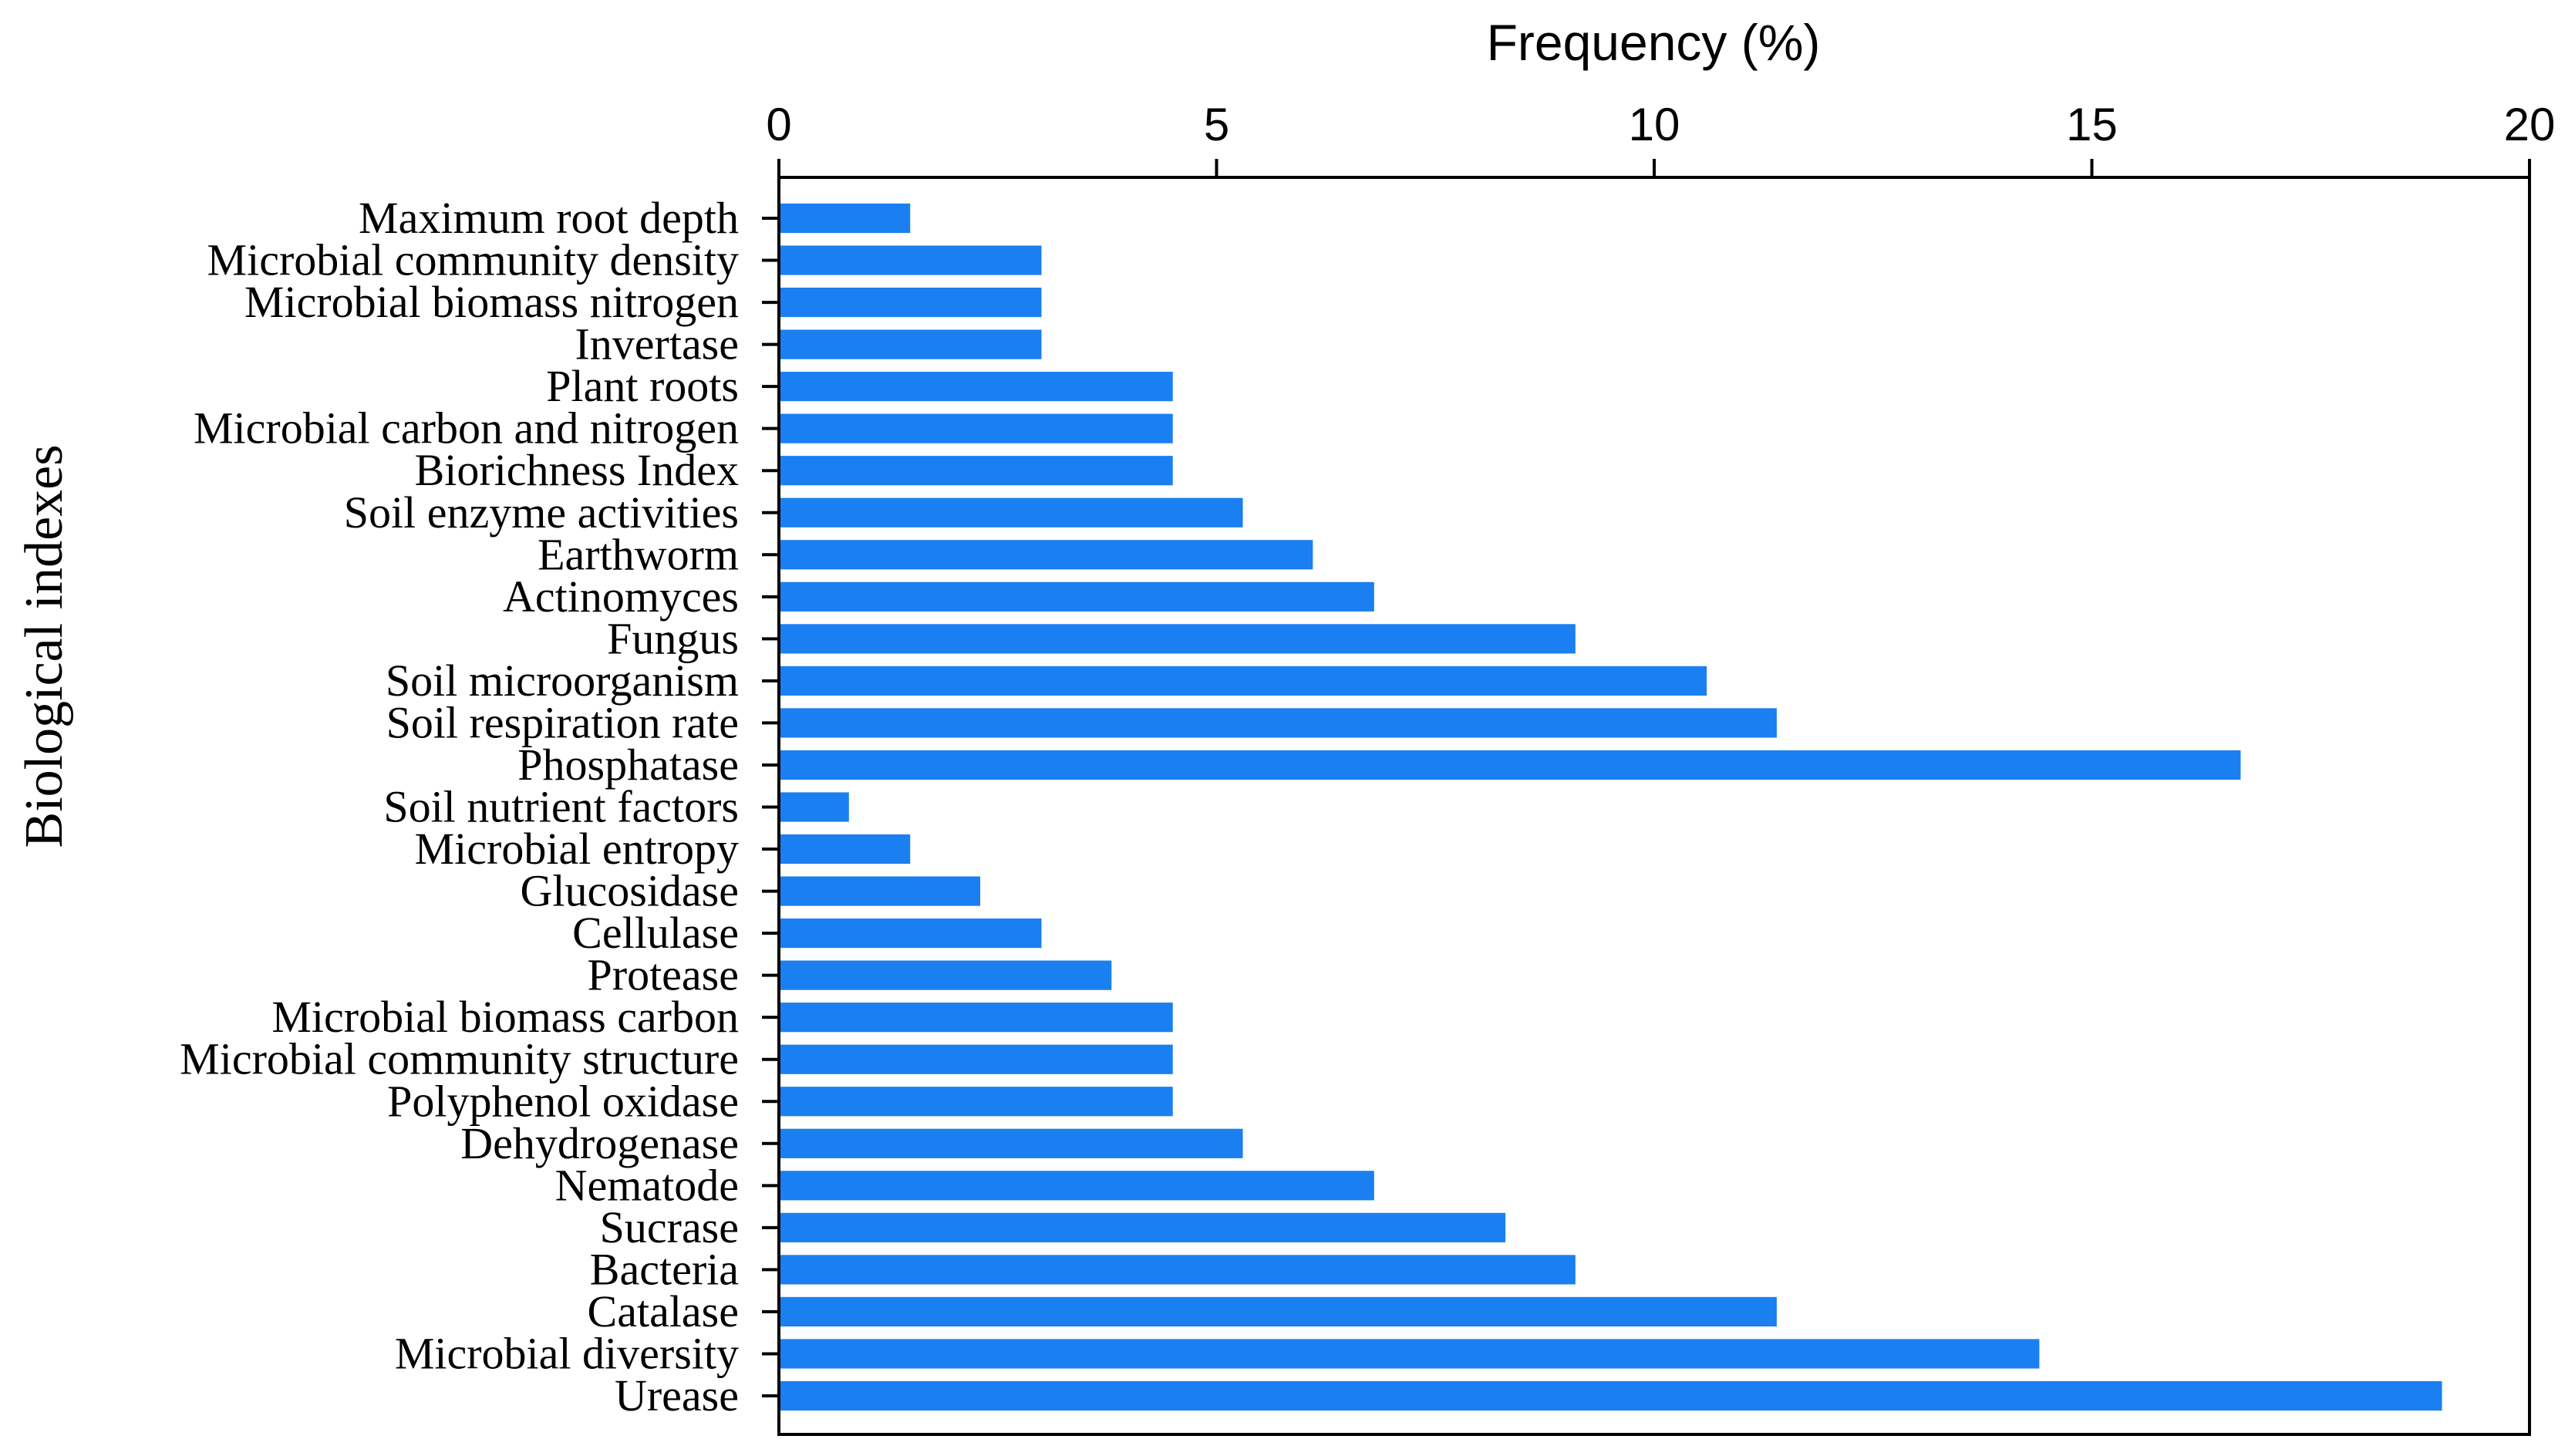  I want to click on category-label: Microbial community structure, so click(459, 1059).